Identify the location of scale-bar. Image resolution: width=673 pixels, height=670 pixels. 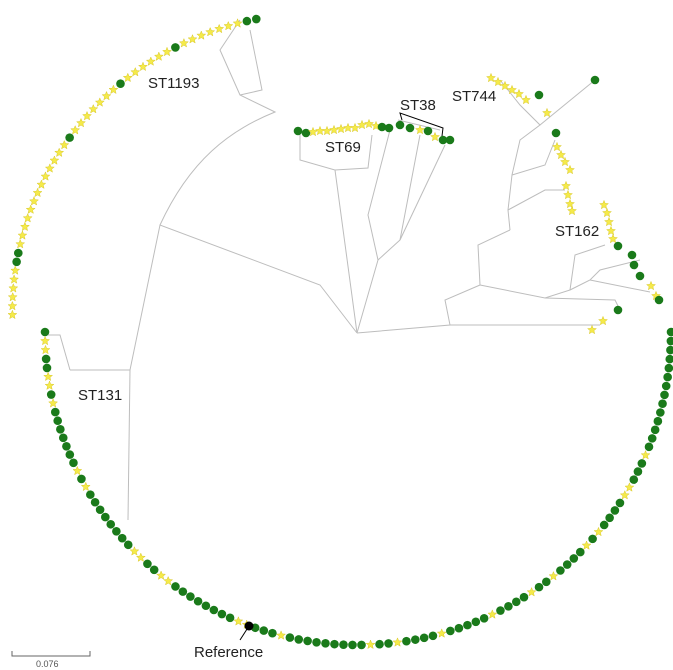
(51, 654).